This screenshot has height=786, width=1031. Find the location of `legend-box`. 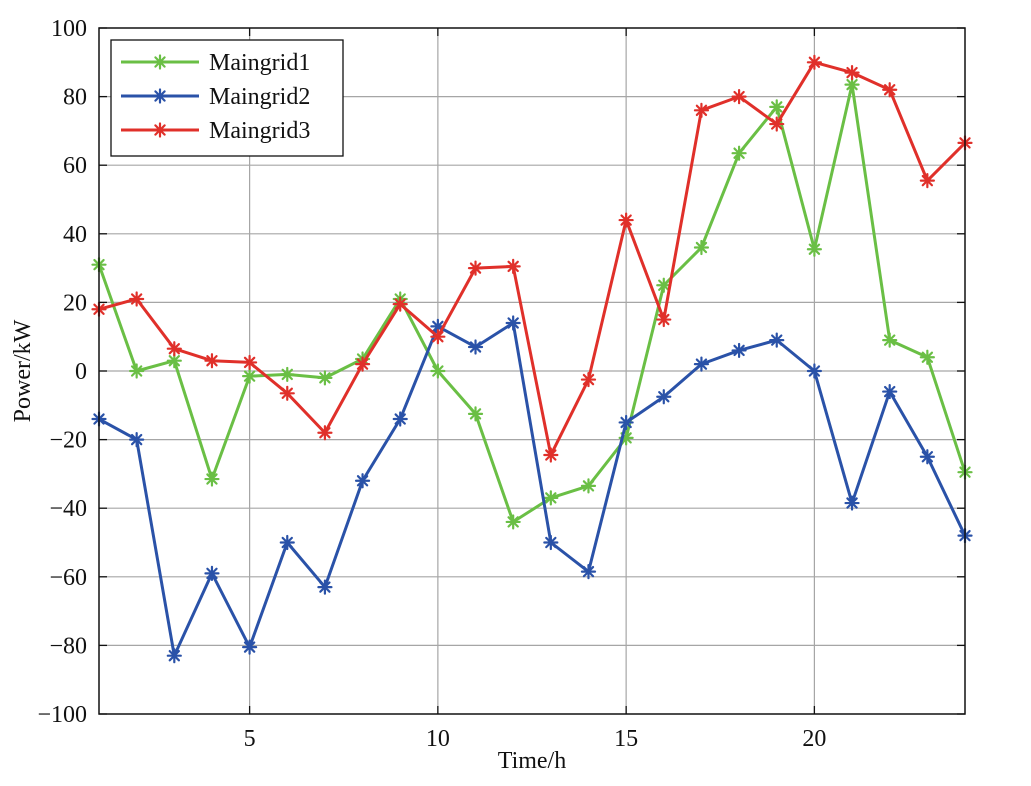

legend-box is located at coordinates (227, 98).